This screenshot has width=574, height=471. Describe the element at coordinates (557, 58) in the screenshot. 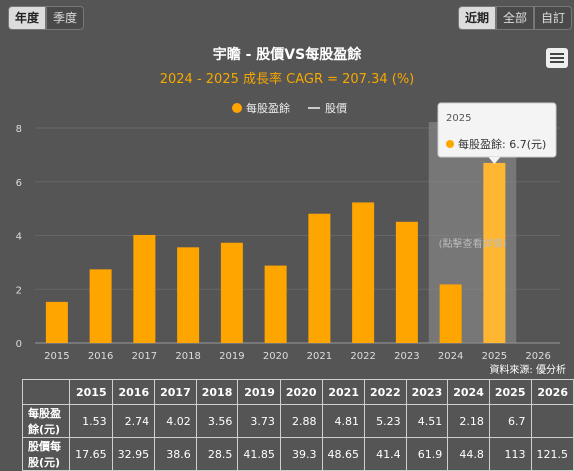

I see `menu-icon` at that location.